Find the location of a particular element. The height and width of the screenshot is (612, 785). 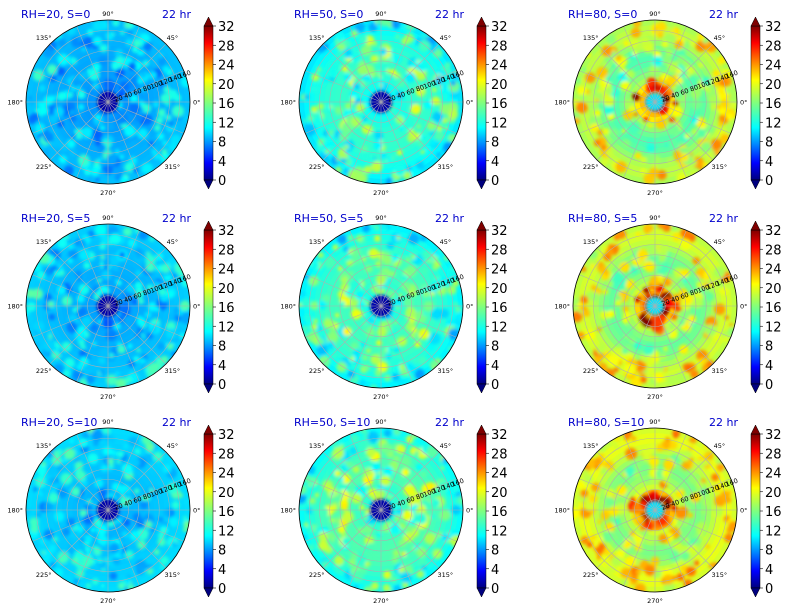

angle-label: 45° is located at coordinates (446, 38).